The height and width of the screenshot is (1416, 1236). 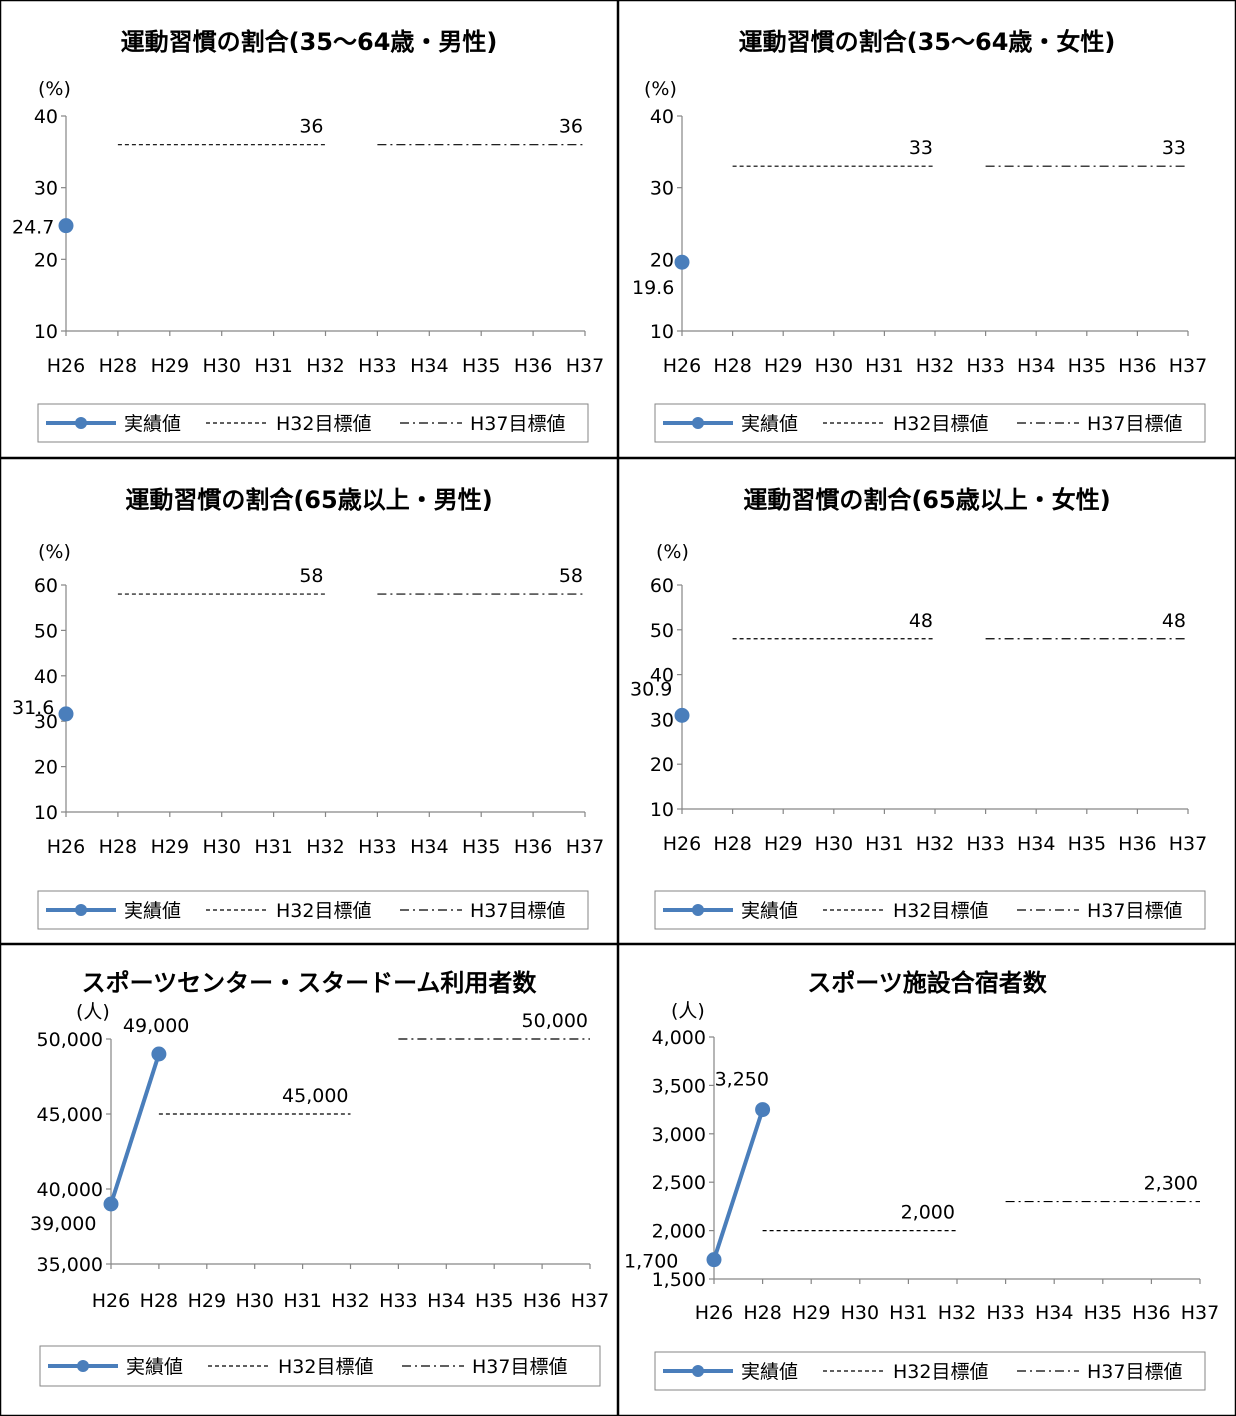 I want to click on chart-title: 運動習慣の割合(65歳以上・女性), so click(x=926, y=500).